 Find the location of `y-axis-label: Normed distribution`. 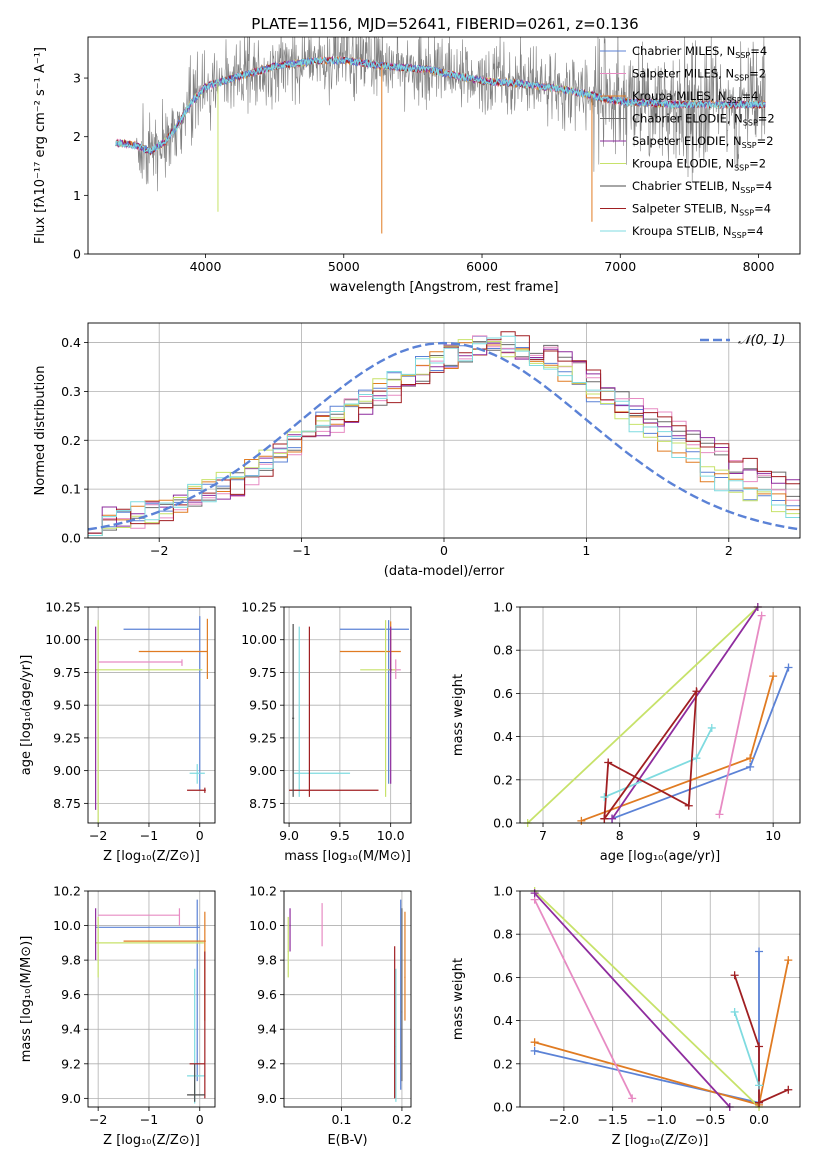

y-axis-label: Normed distribution is located at coordinates (40, 431).